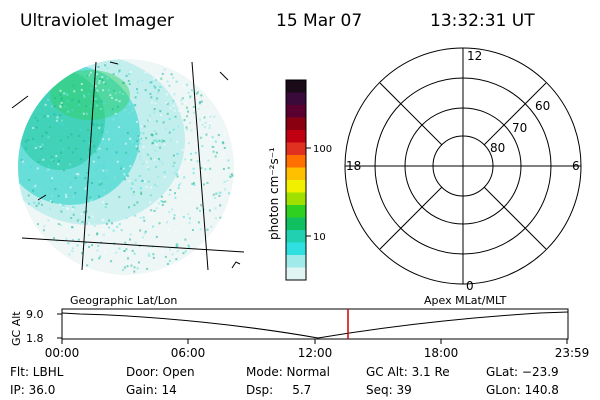 Image resolution: width=600 pixels, height=400 pixels. Describe the element at coordinates (522, 390) in the screenshot. I see `status-glon: GLon: 140.8` at that location.